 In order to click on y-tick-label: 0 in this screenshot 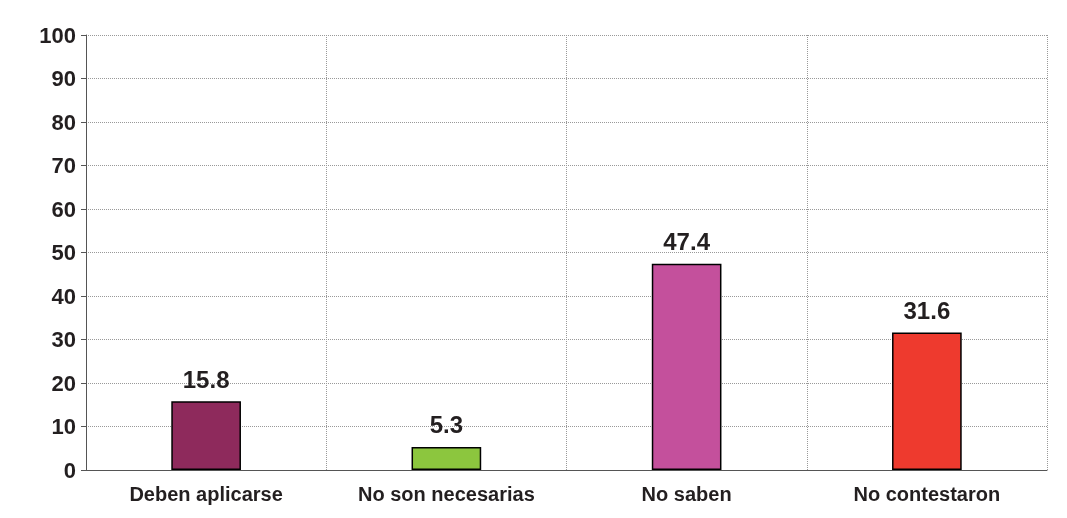, I will do `click(69, 470)`.